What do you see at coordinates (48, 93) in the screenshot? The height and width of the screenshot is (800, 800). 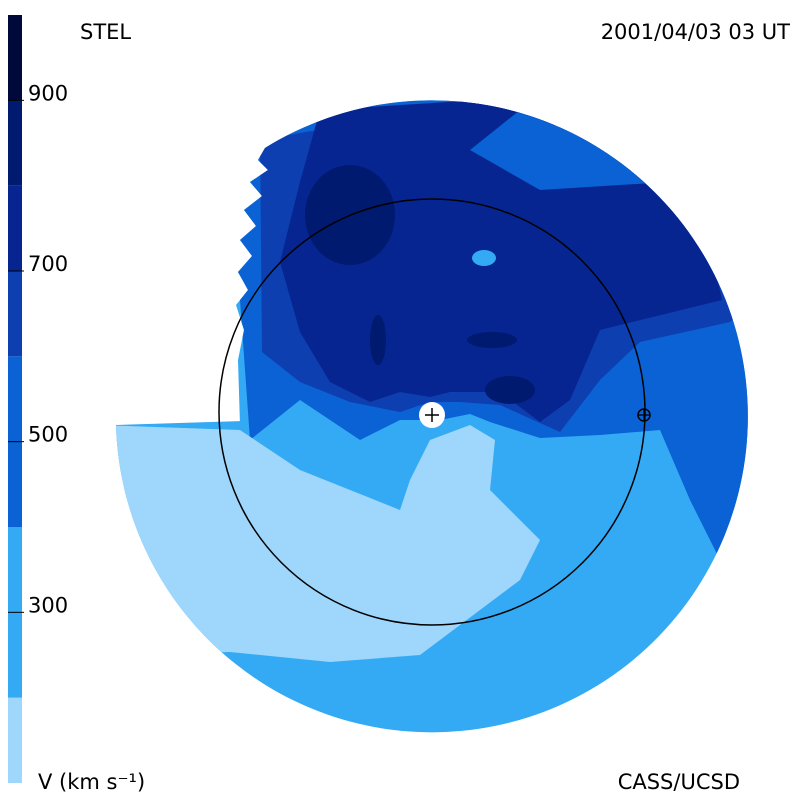 I see `colorbar-tick-label: 900` at bounding box center [48, 93].